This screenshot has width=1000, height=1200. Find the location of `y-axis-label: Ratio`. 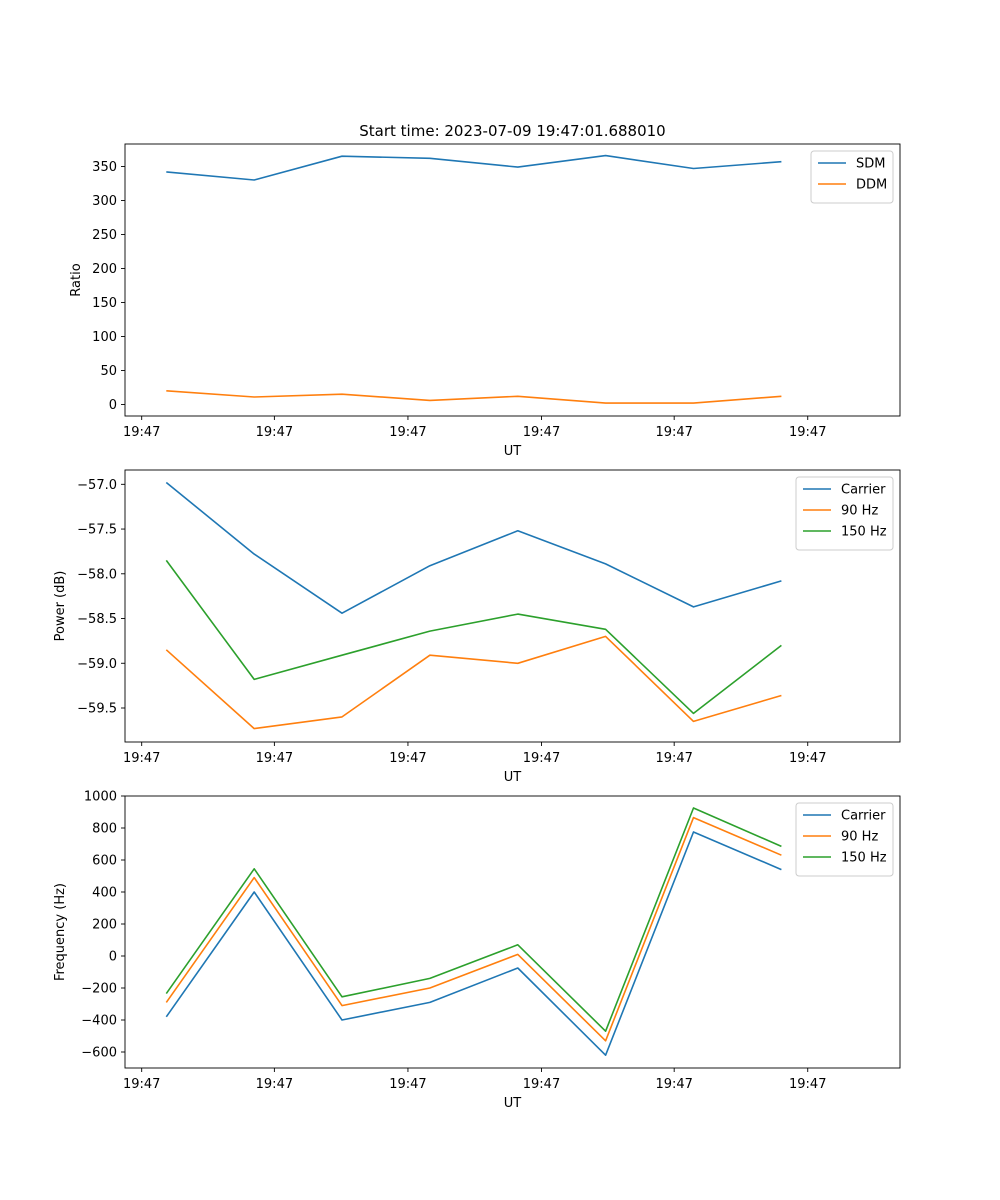

y-axis-label: Ratio is located at coordinates (76, 279).